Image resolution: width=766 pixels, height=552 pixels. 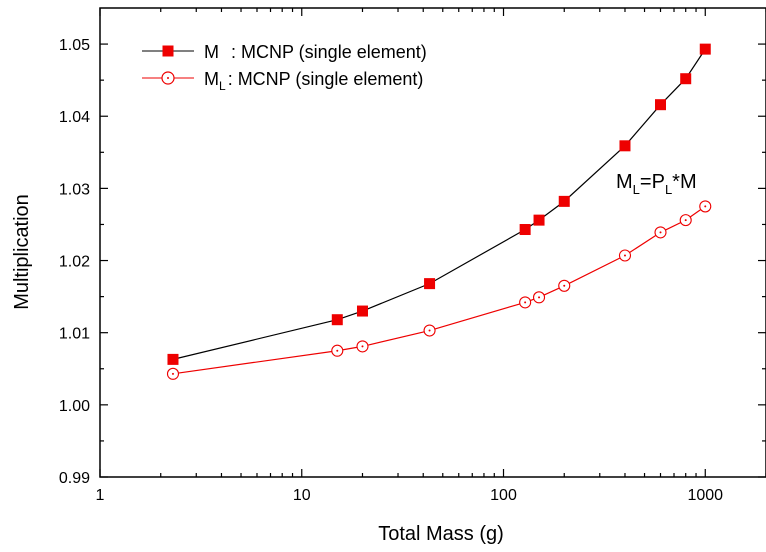 I want to click on legend-ml-sub: L, so click(x=222, y=86).